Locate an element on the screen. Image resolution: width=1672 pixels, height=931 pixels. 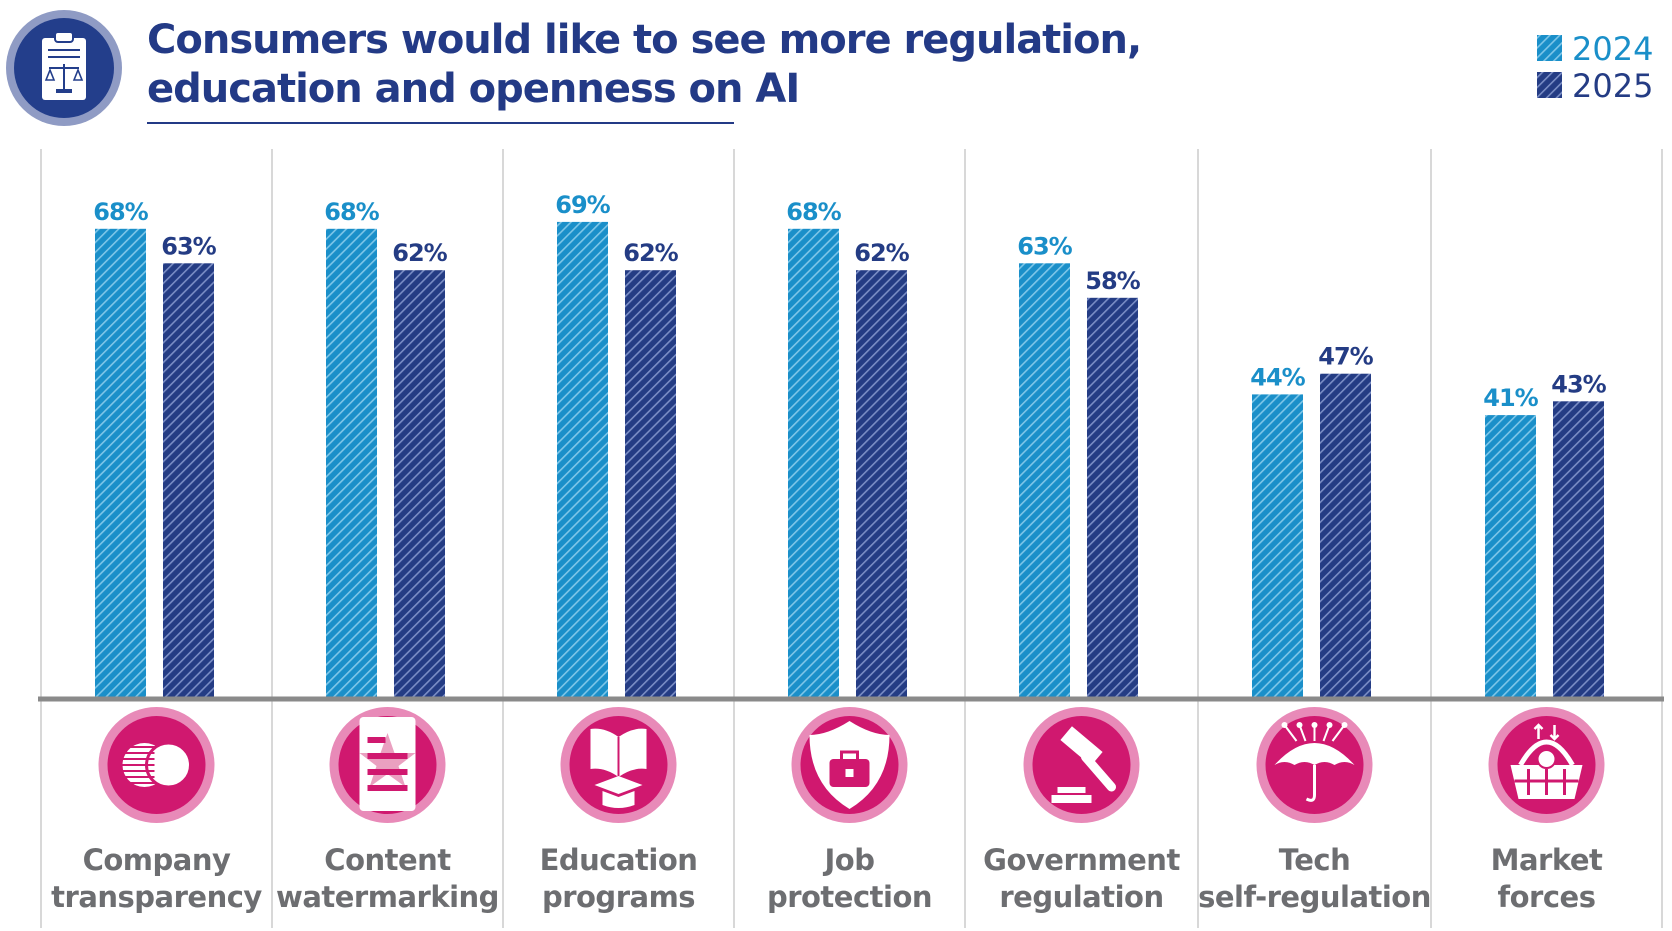
venn-coins-icon is located at coordinates (156, 765).